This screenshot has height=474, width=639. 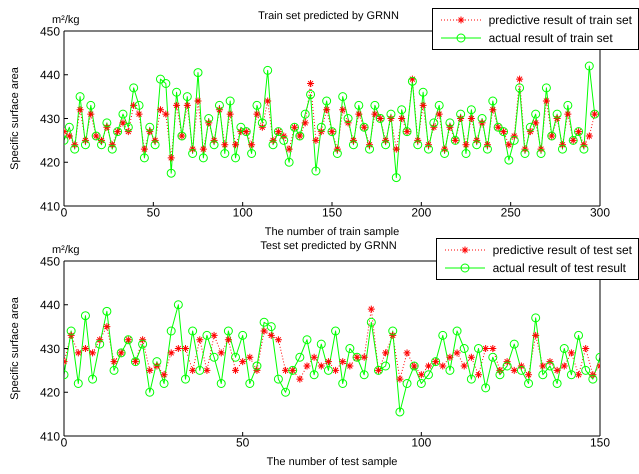 I want to click on chart-title: Test set predicted by GRNN, so click(x=328, y=246).